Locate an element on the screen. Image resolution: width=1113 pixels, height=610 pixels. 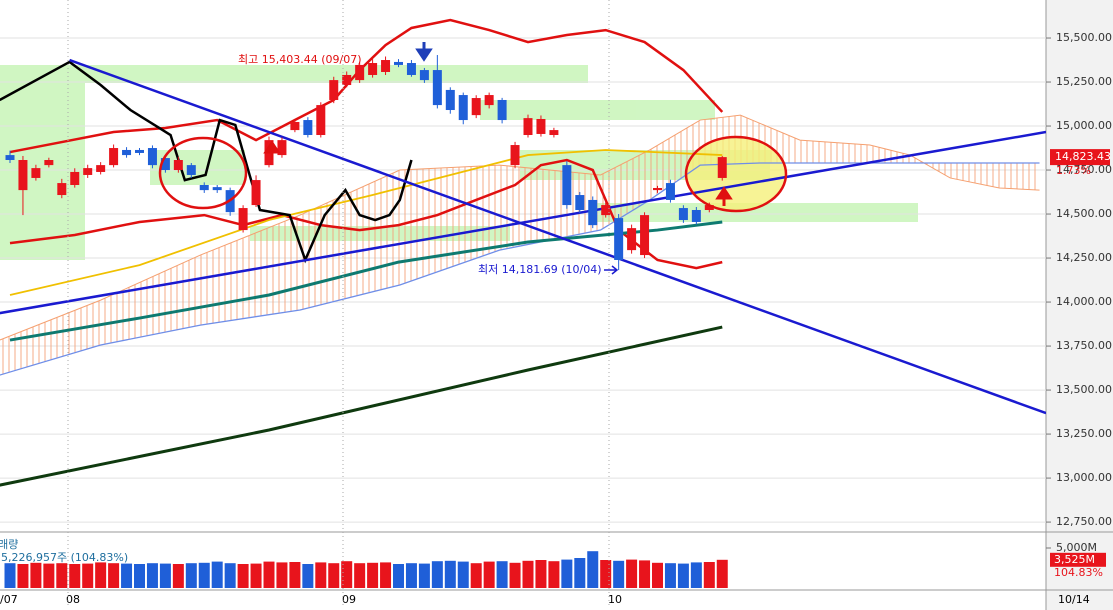
x-tick-label: 09 is located at coordinates (349, 599).